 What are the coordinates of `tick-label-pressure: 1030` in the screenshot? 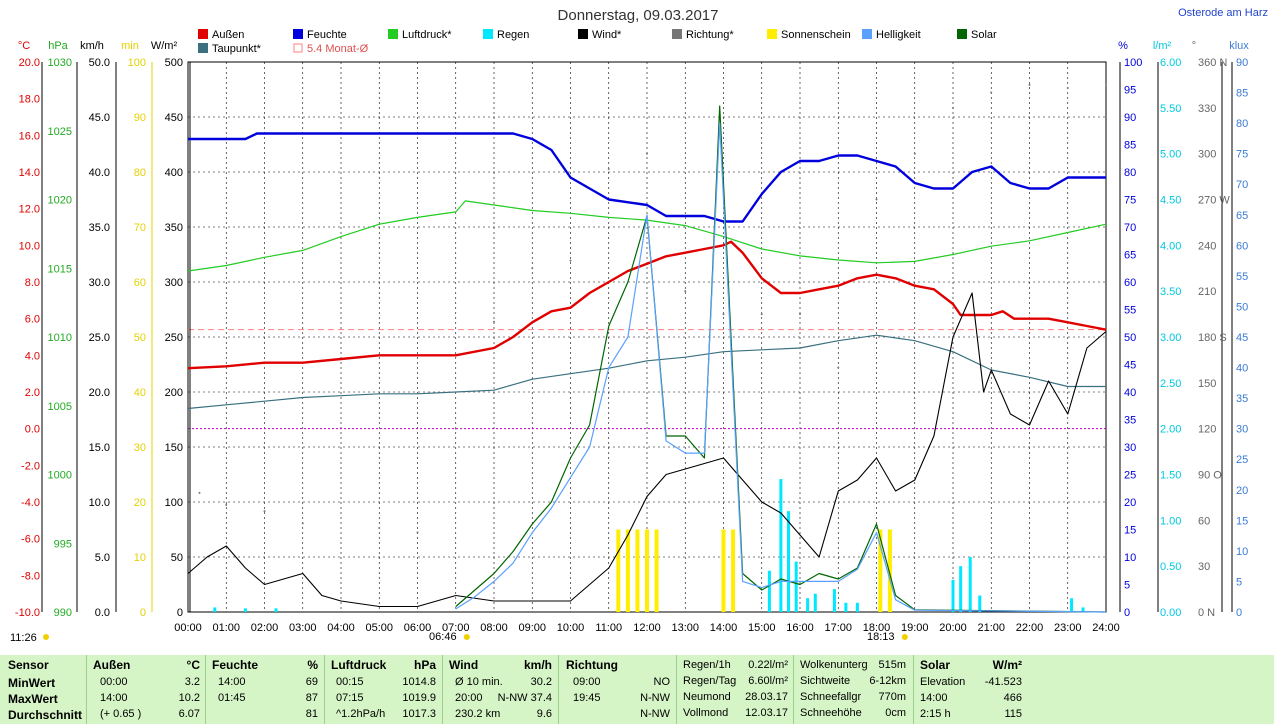 It's located at (60, 63).